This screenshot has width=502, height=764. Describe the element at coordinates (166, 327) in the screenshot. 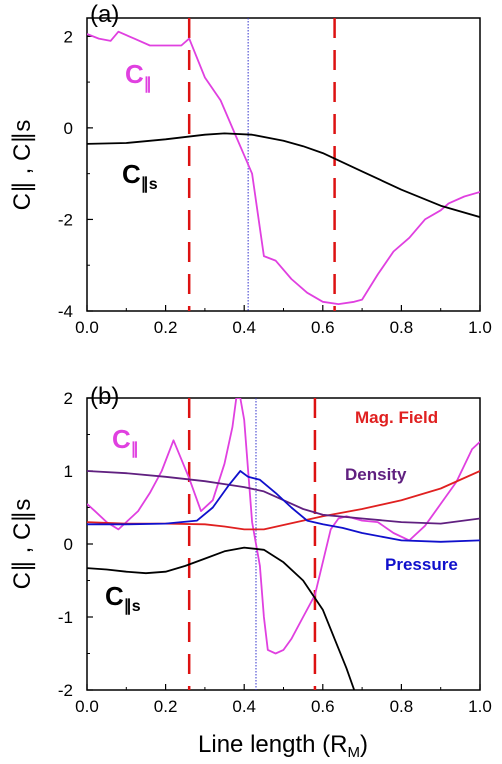

I see `panel-a-xtick-label: 0.2` at that location.